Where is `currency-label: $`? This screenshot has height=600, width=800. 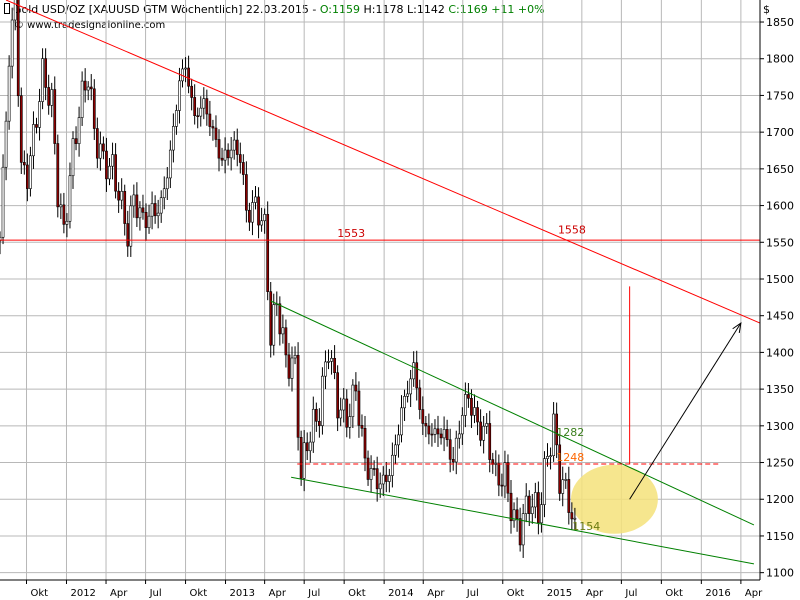
currency-label: $ is located at coordinates (766, 9).